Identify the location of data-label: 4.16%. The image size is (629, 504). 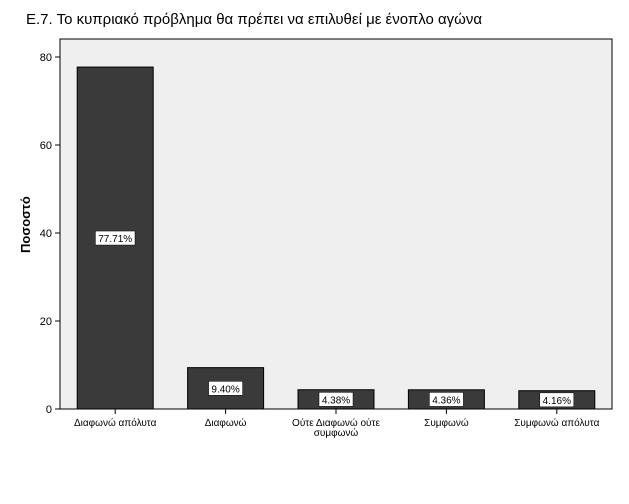
(557, 401).